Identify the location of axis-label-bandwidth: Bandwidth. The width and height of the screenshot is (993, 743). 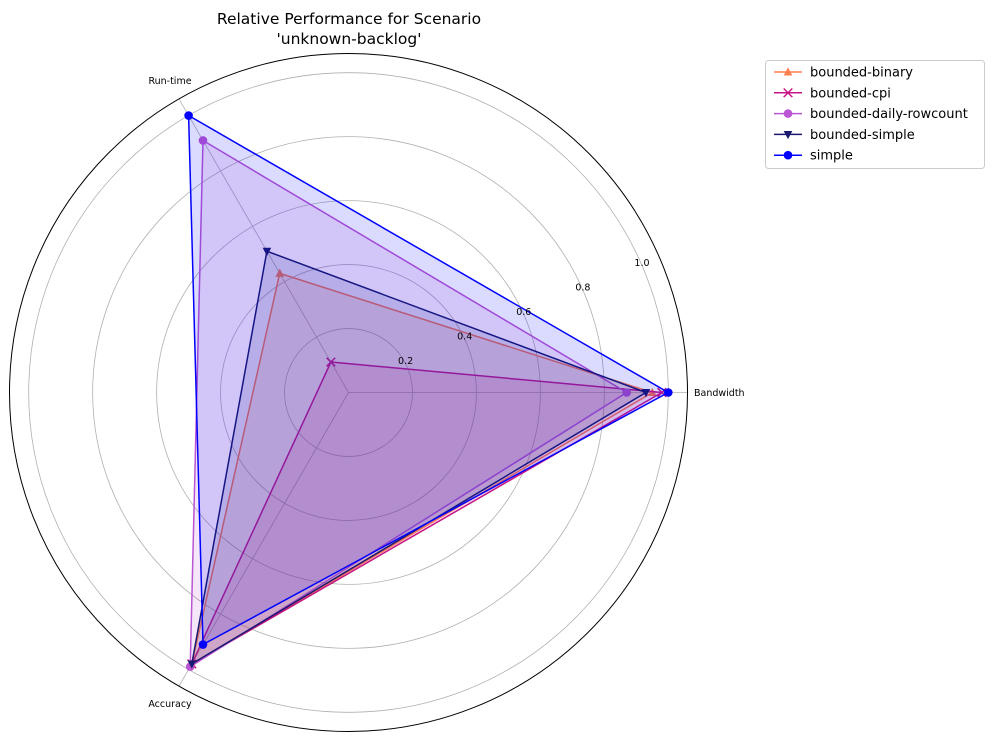
(719, 393).